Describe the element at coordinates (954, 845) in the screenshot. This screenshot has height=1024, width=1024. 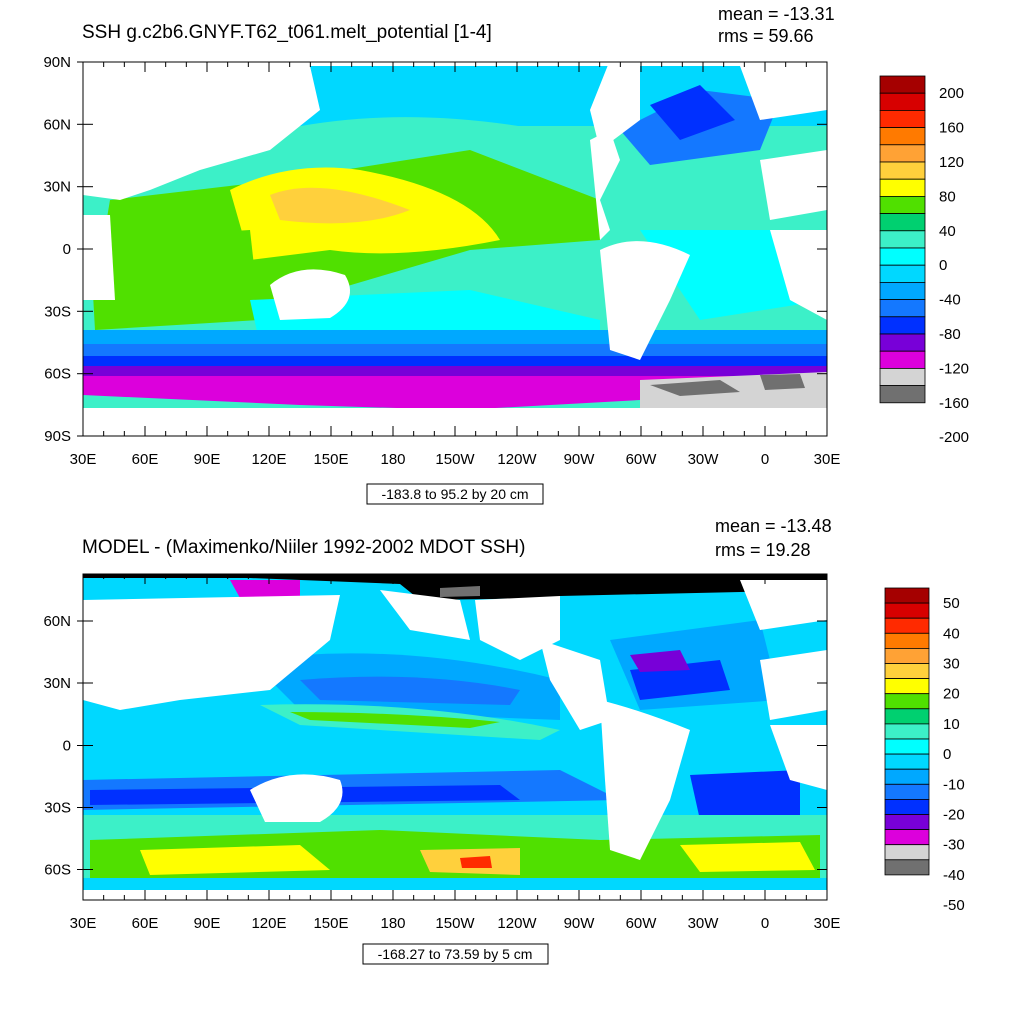
I see `colorbar-label: -30` at that location.